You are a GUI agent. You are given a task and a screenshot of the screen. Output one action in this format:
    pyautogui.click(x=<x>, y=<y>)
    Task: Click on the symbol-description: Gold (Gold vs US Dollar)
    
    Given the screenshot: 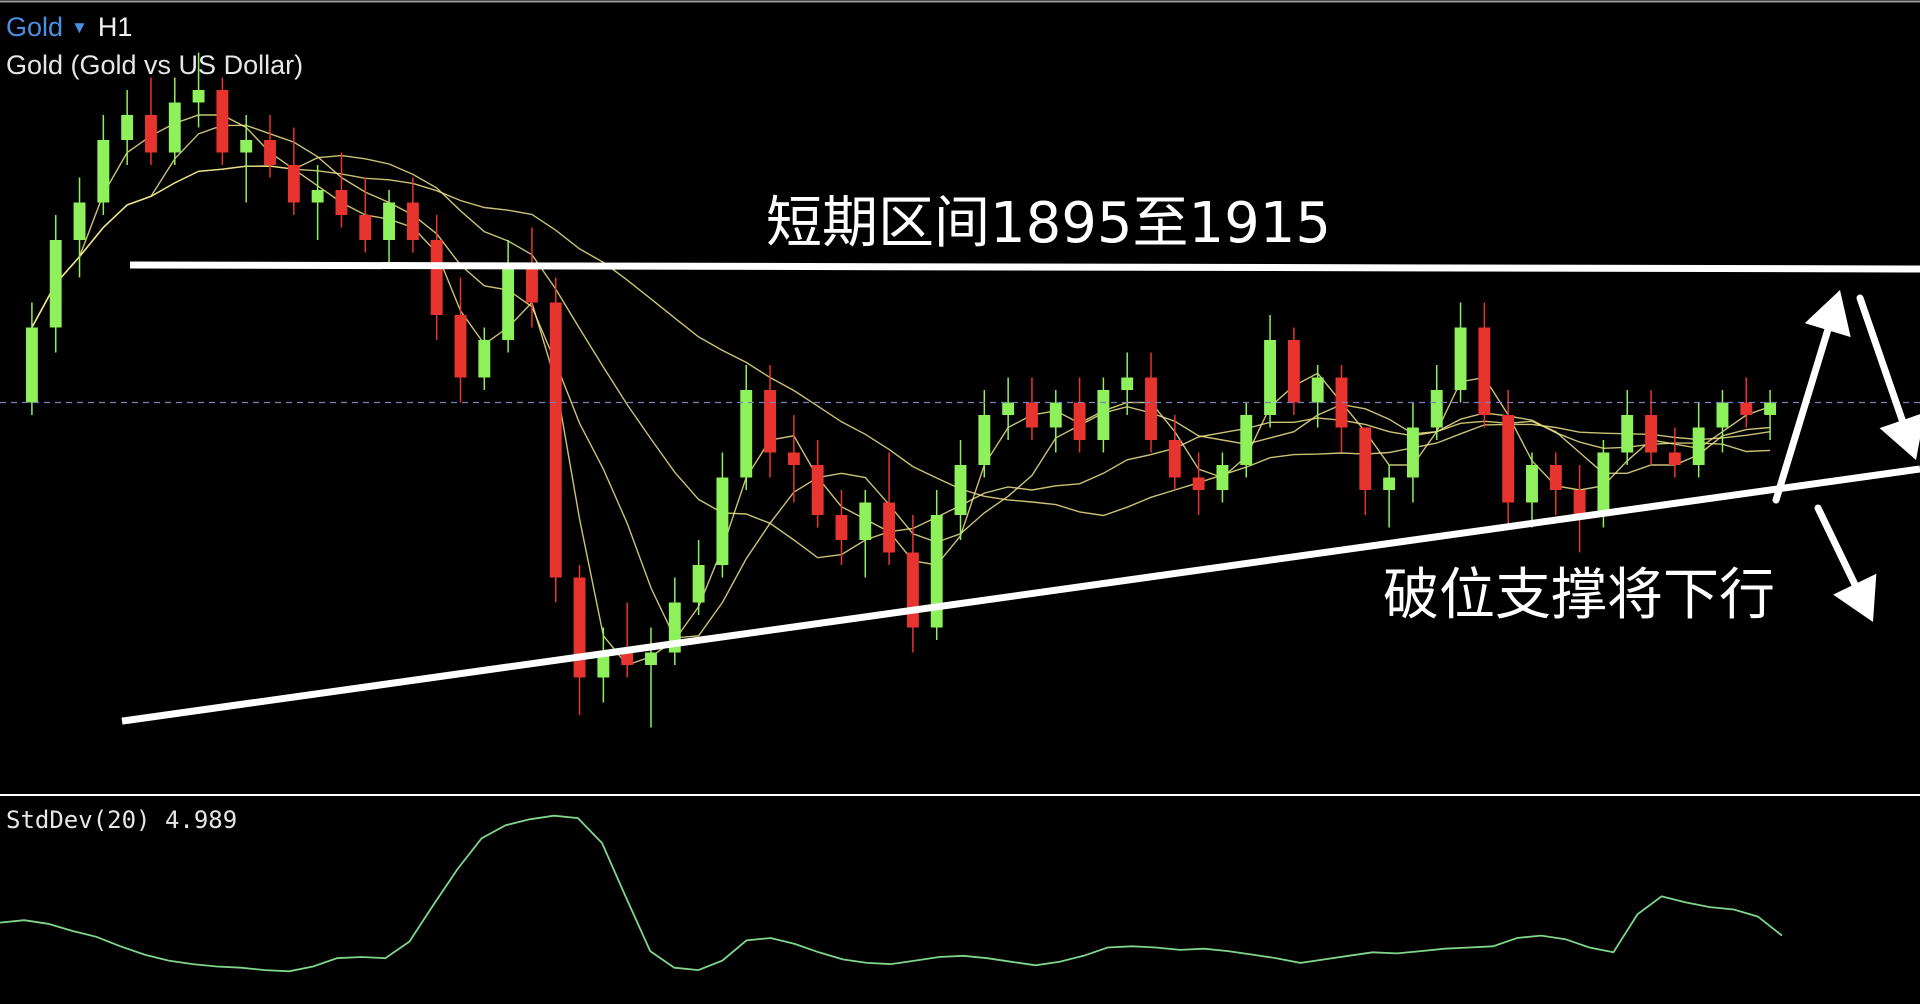 What is the action you would take?
    pyautogui.click(x=155, y=65)
    